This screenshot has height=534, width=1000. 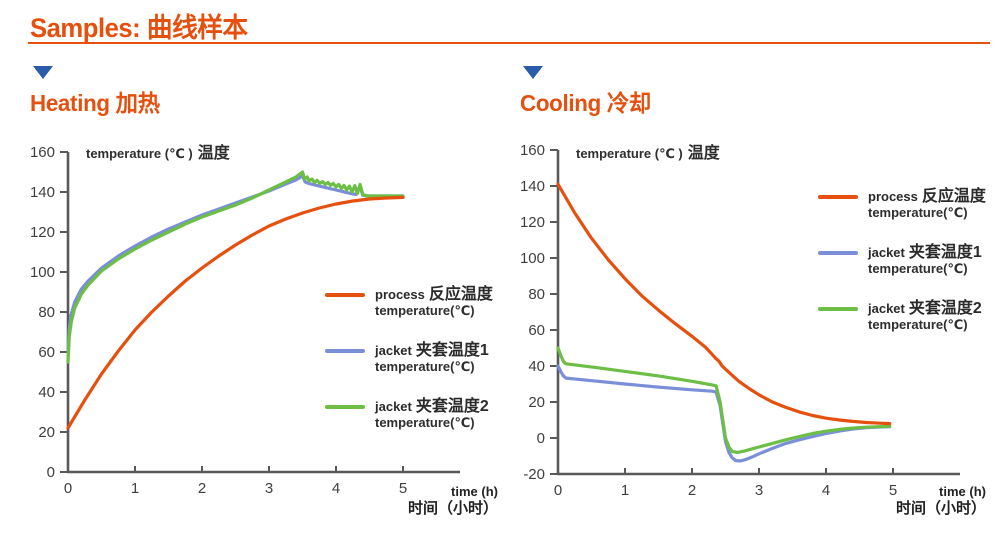 What do you see at coordinates (213, 153) in the screenshot?
I see `heating-y-axis-title-zh: 温度` at bounding box center [213, 153].